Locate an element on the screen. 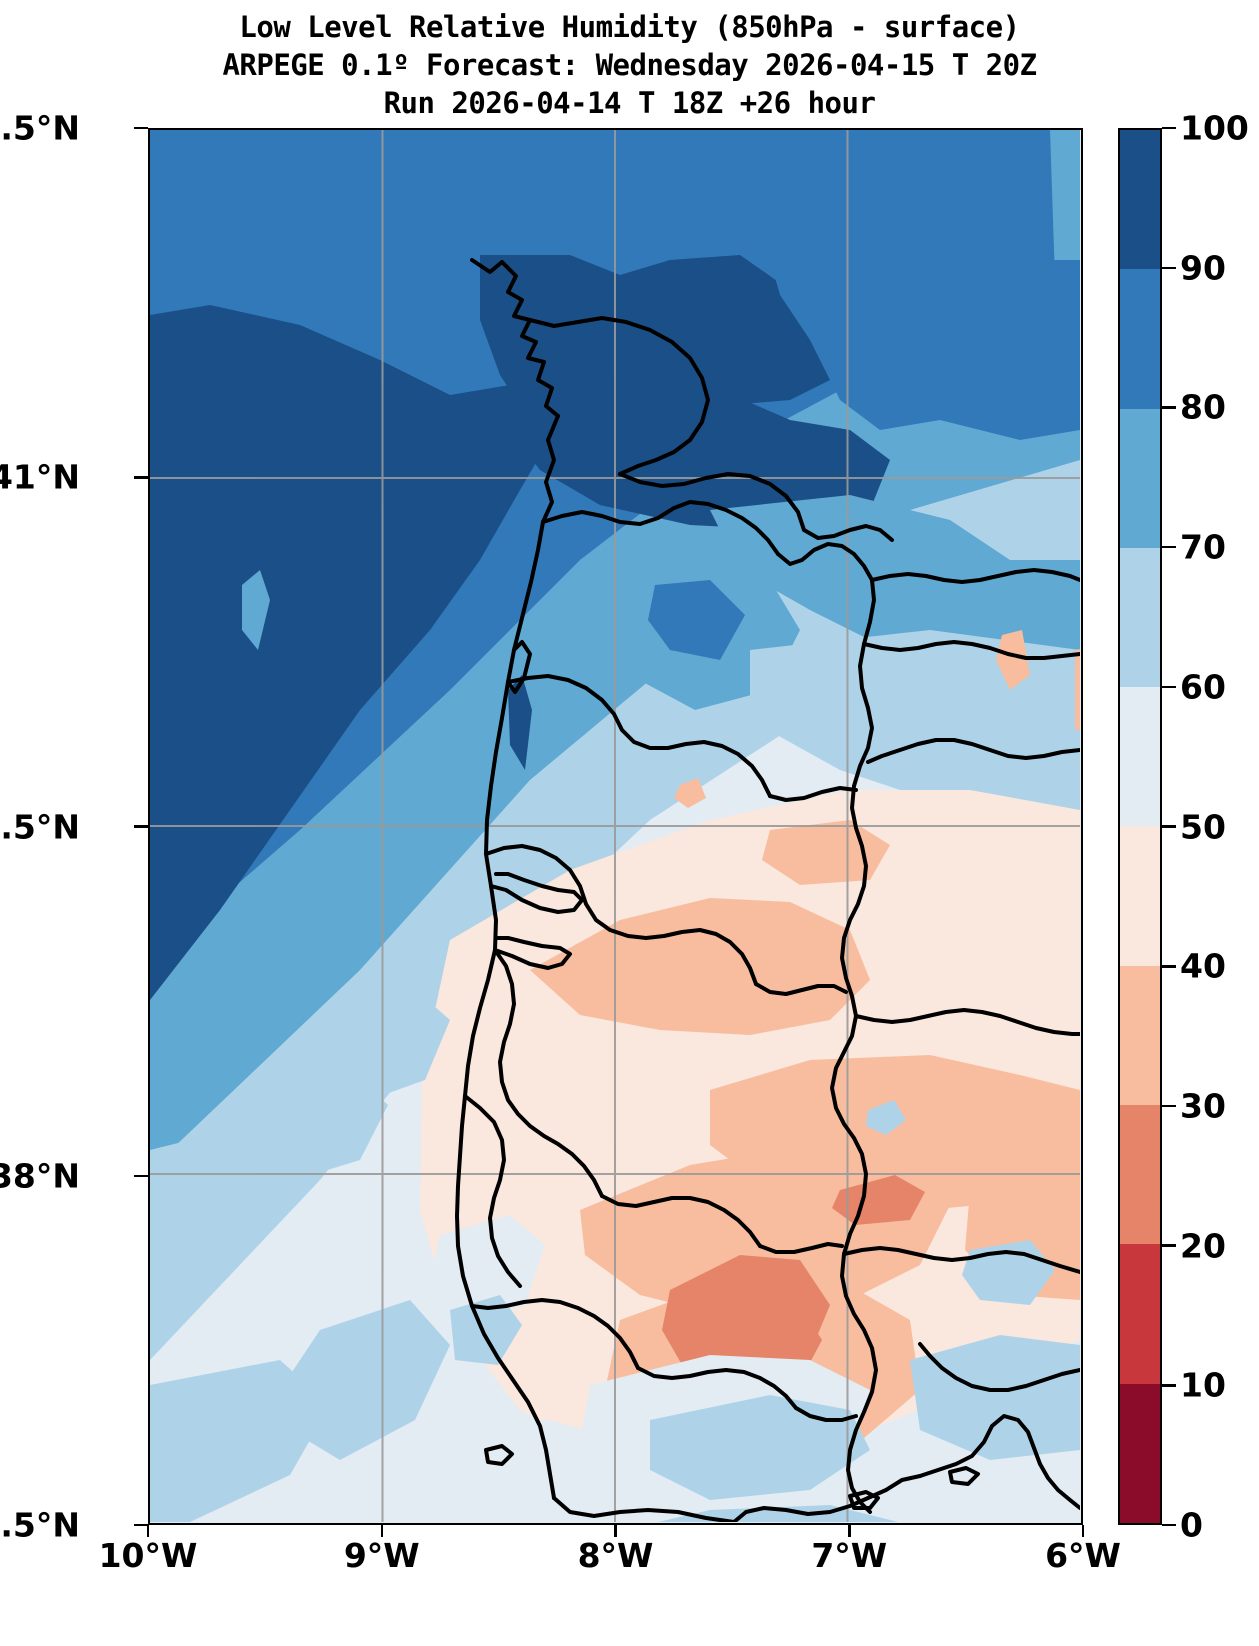 This screenshot has width=1259, height=1646. colorbar-tick-label-3: 70 is located at coordinates (1203, 547).